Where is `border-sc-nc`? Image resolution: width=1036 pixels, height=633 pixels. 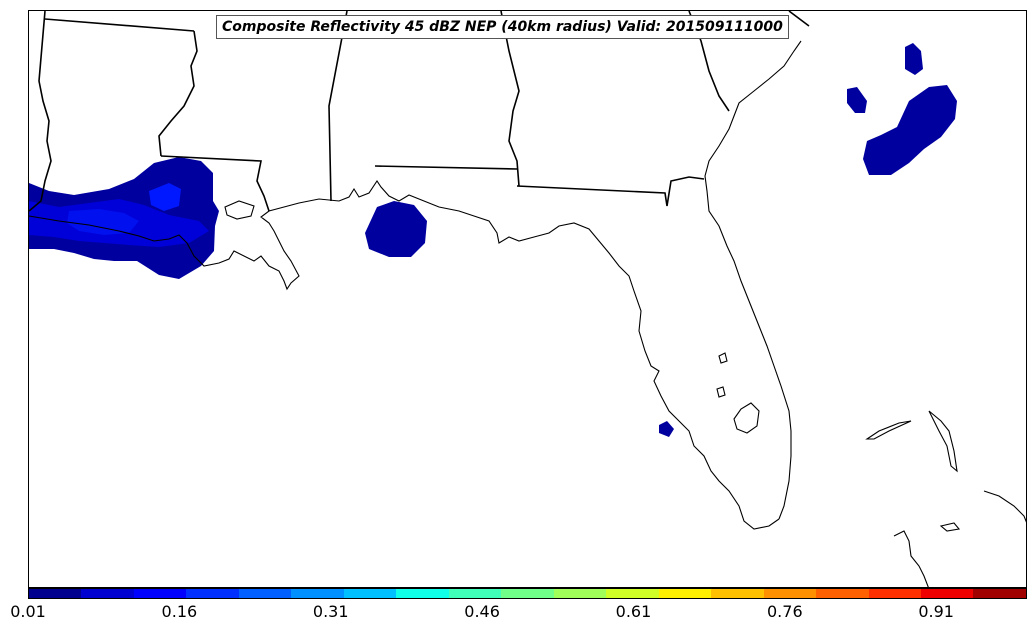 border-sc-nc is located at coordinates (799, 19).